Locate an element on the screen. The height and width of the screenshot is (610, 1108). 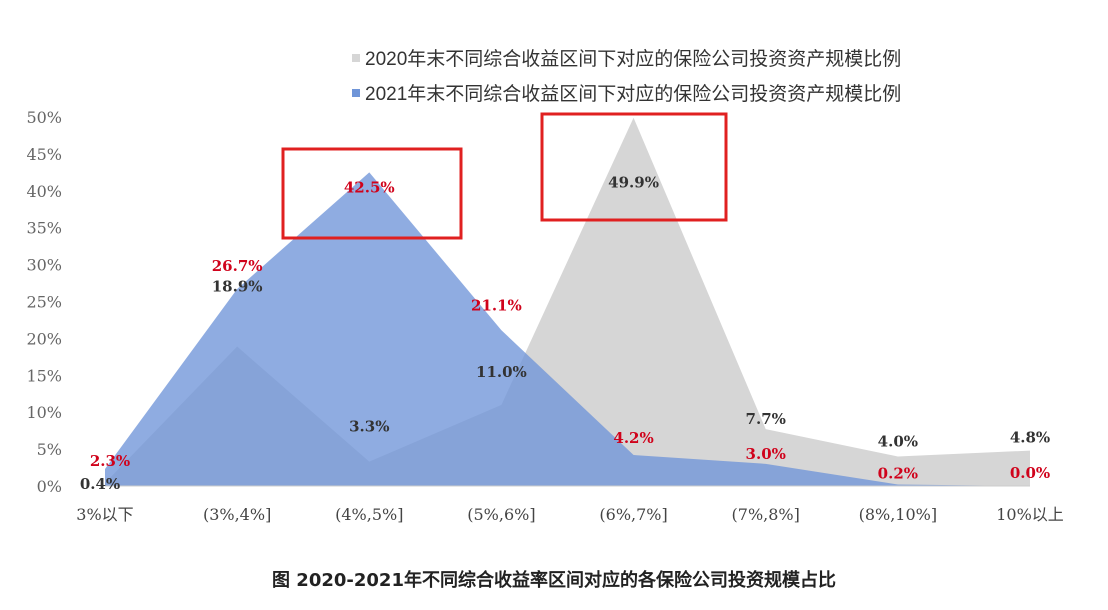
chart-caption: 图 2020-2021年不同综合收益率区间对应的各保险公司投资规模占比 is located at coordinates (554, 580).